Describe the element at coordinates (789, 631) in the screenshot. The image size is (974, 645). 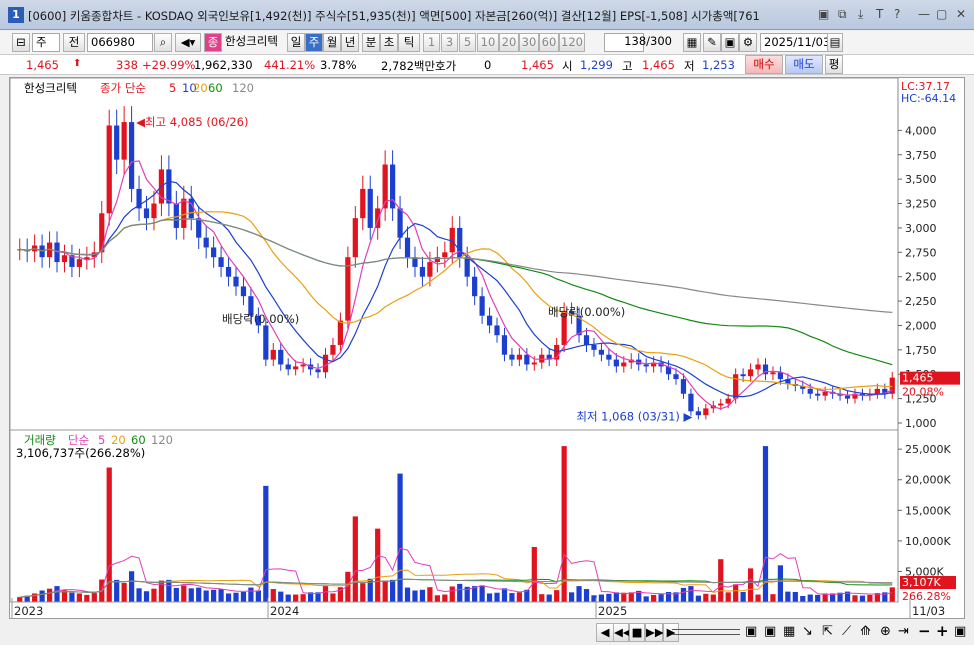
I see `grid-icon: ▦` at that location.